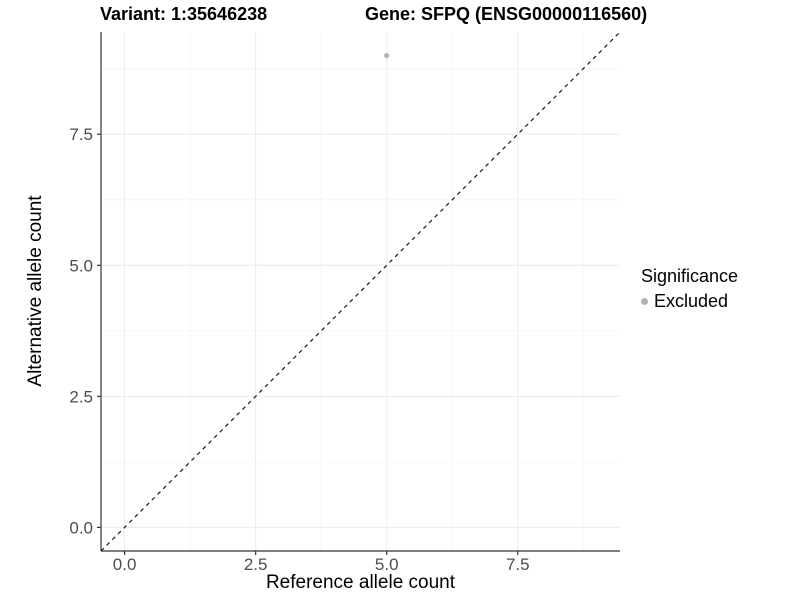  What do you see at coordinates (81, 527) in the screenshot?
I see `y-tick-label: 0.0` at bounding box center [81, 527].